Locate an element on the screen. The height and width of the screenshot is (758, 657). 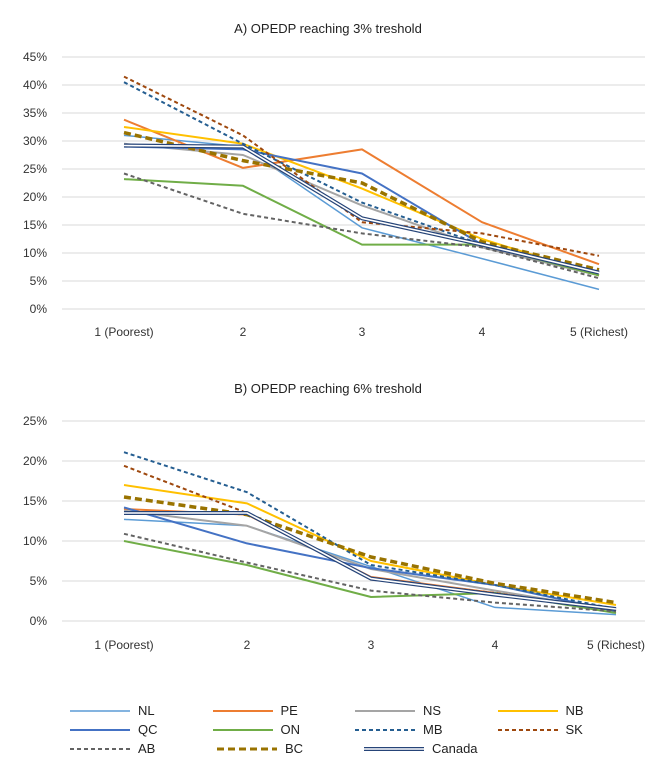
legend-label: BC is located at coordinates (294, 748).